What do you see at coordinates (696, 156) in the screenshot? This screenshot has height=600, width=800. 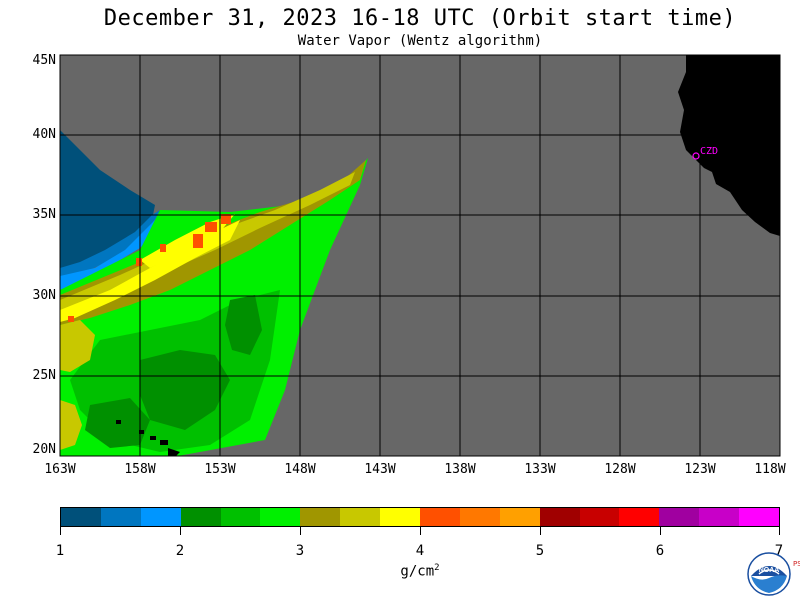 I see `station-marker` at bounding box center [696, 156].